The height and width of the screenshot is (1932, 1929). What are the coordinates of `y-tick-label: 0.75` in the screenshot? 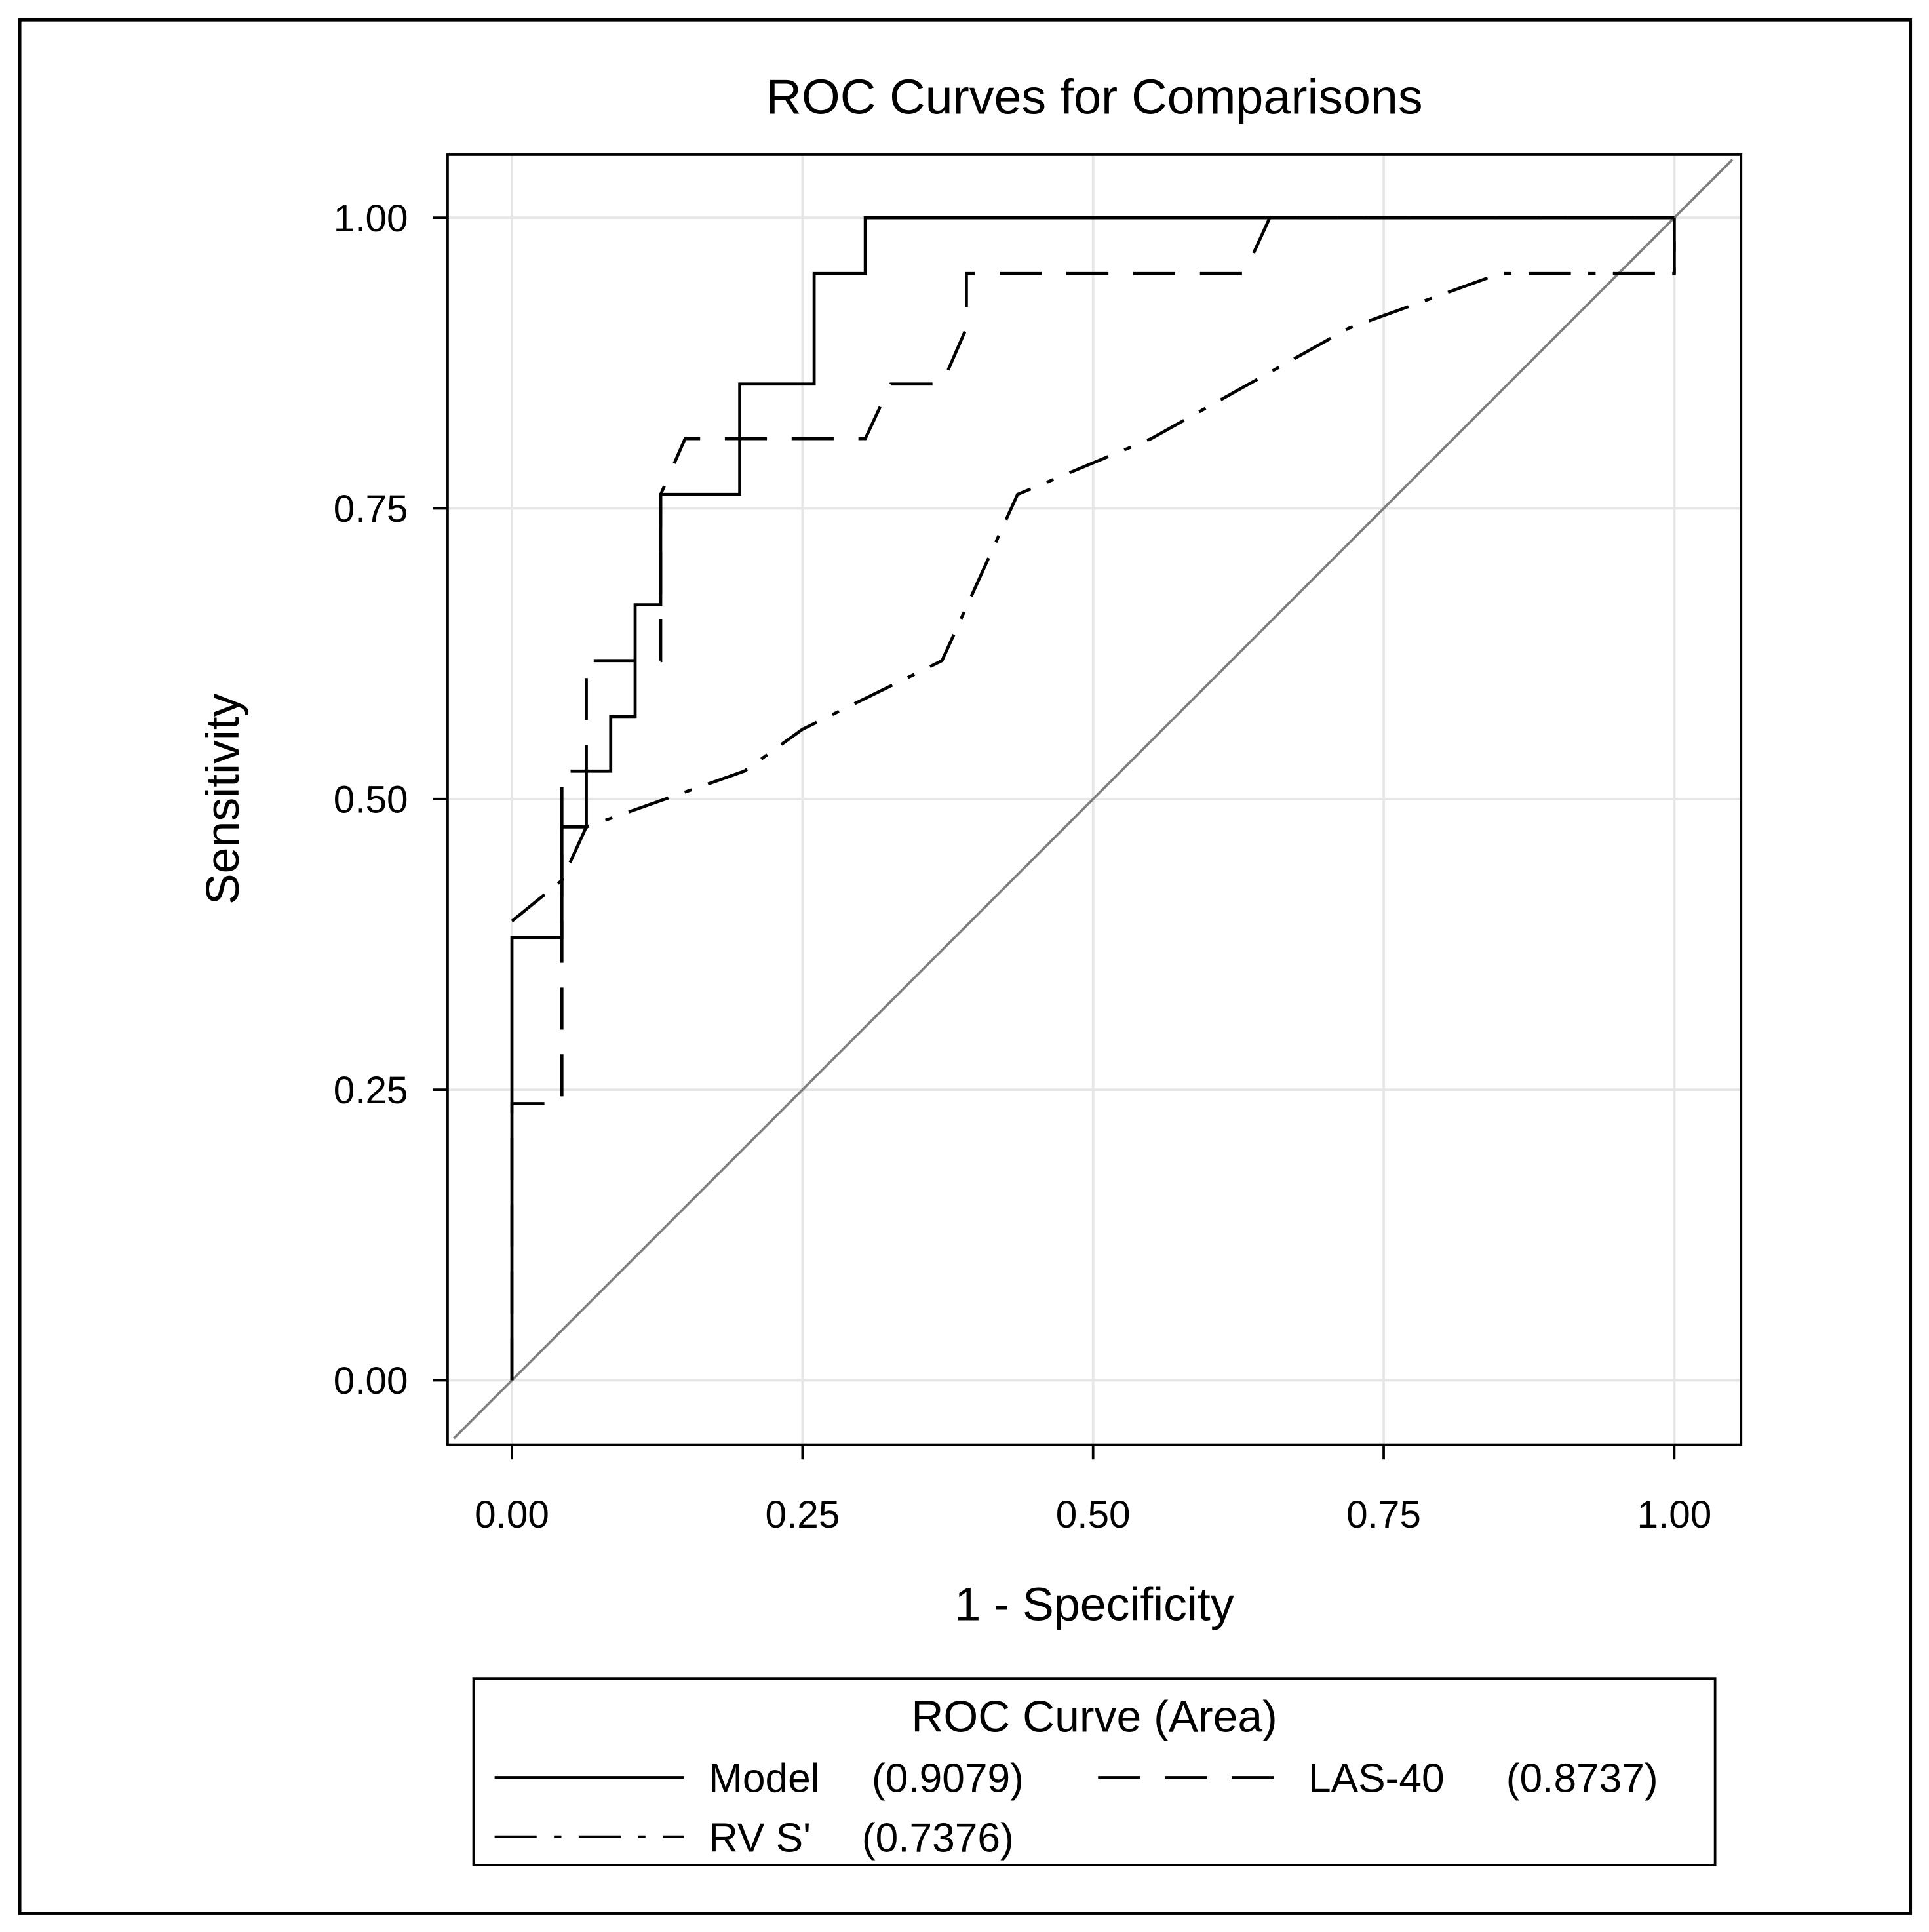 It's located at (371, 509).